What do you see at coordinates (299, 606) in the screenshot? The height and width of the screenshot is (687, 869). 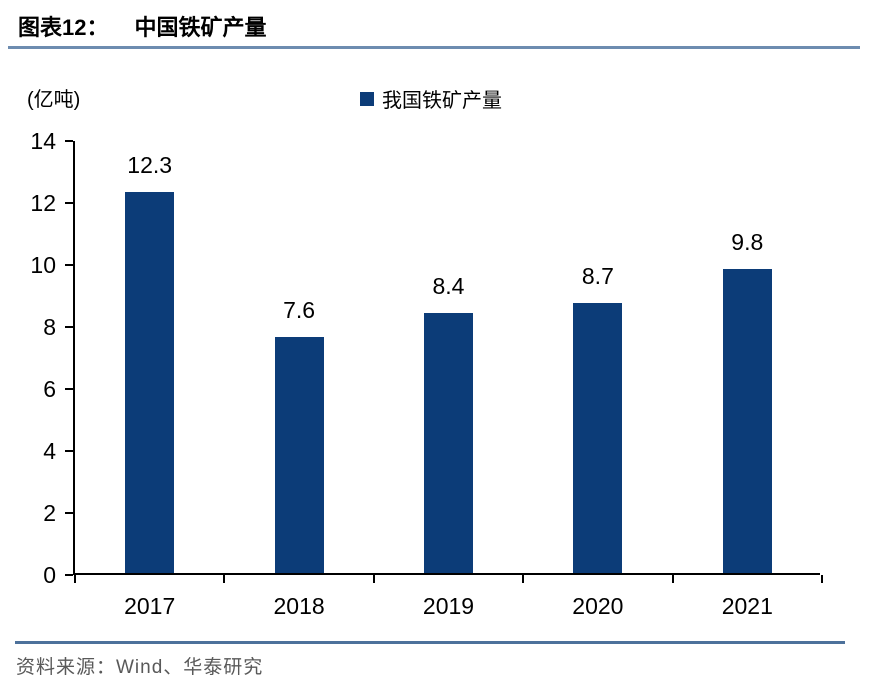 I see `x-axis-category-label: 2018` at bounding box center [299, 606].